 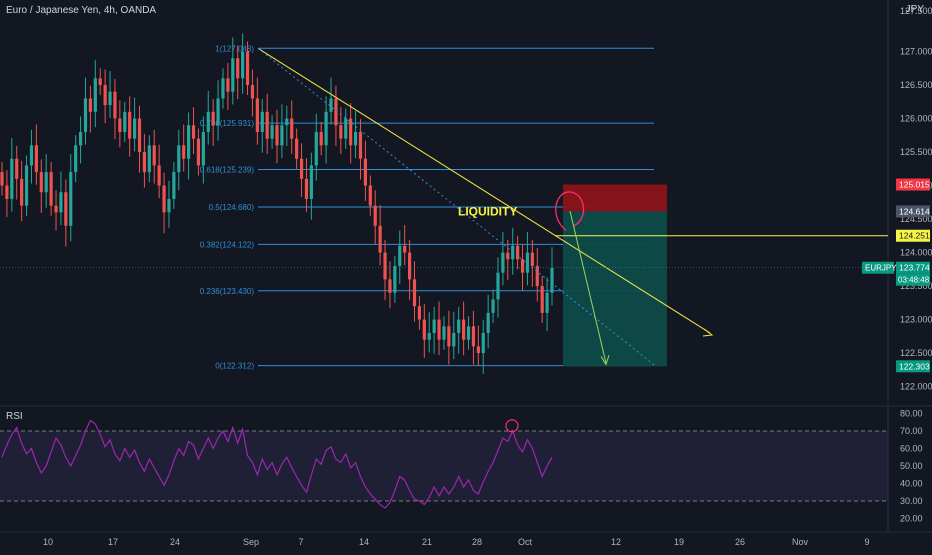 I want to click on rsi-tick-label: 60.00, so click(x=911, y=449).